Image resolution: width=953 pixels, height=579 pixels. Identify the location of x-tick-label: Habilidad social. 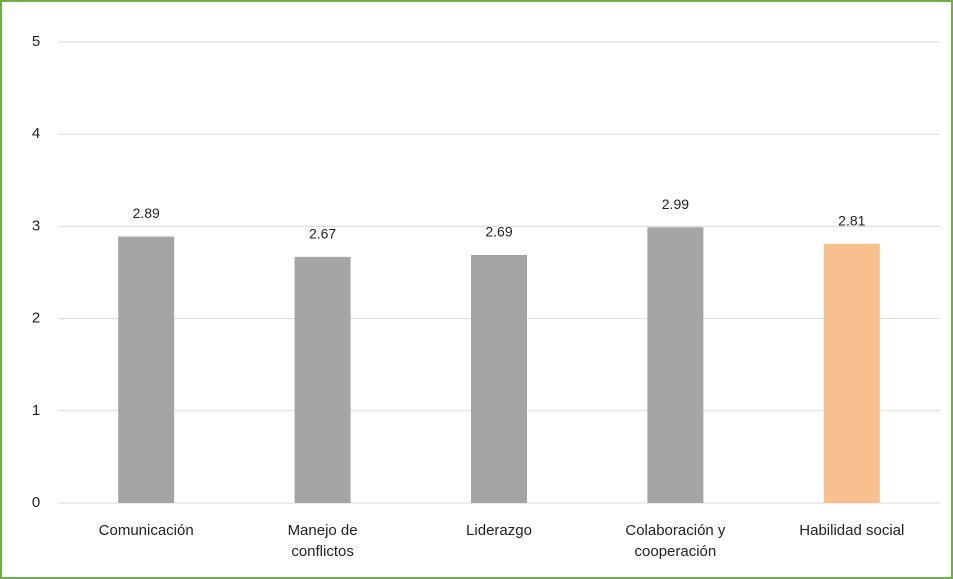
(852, 530).